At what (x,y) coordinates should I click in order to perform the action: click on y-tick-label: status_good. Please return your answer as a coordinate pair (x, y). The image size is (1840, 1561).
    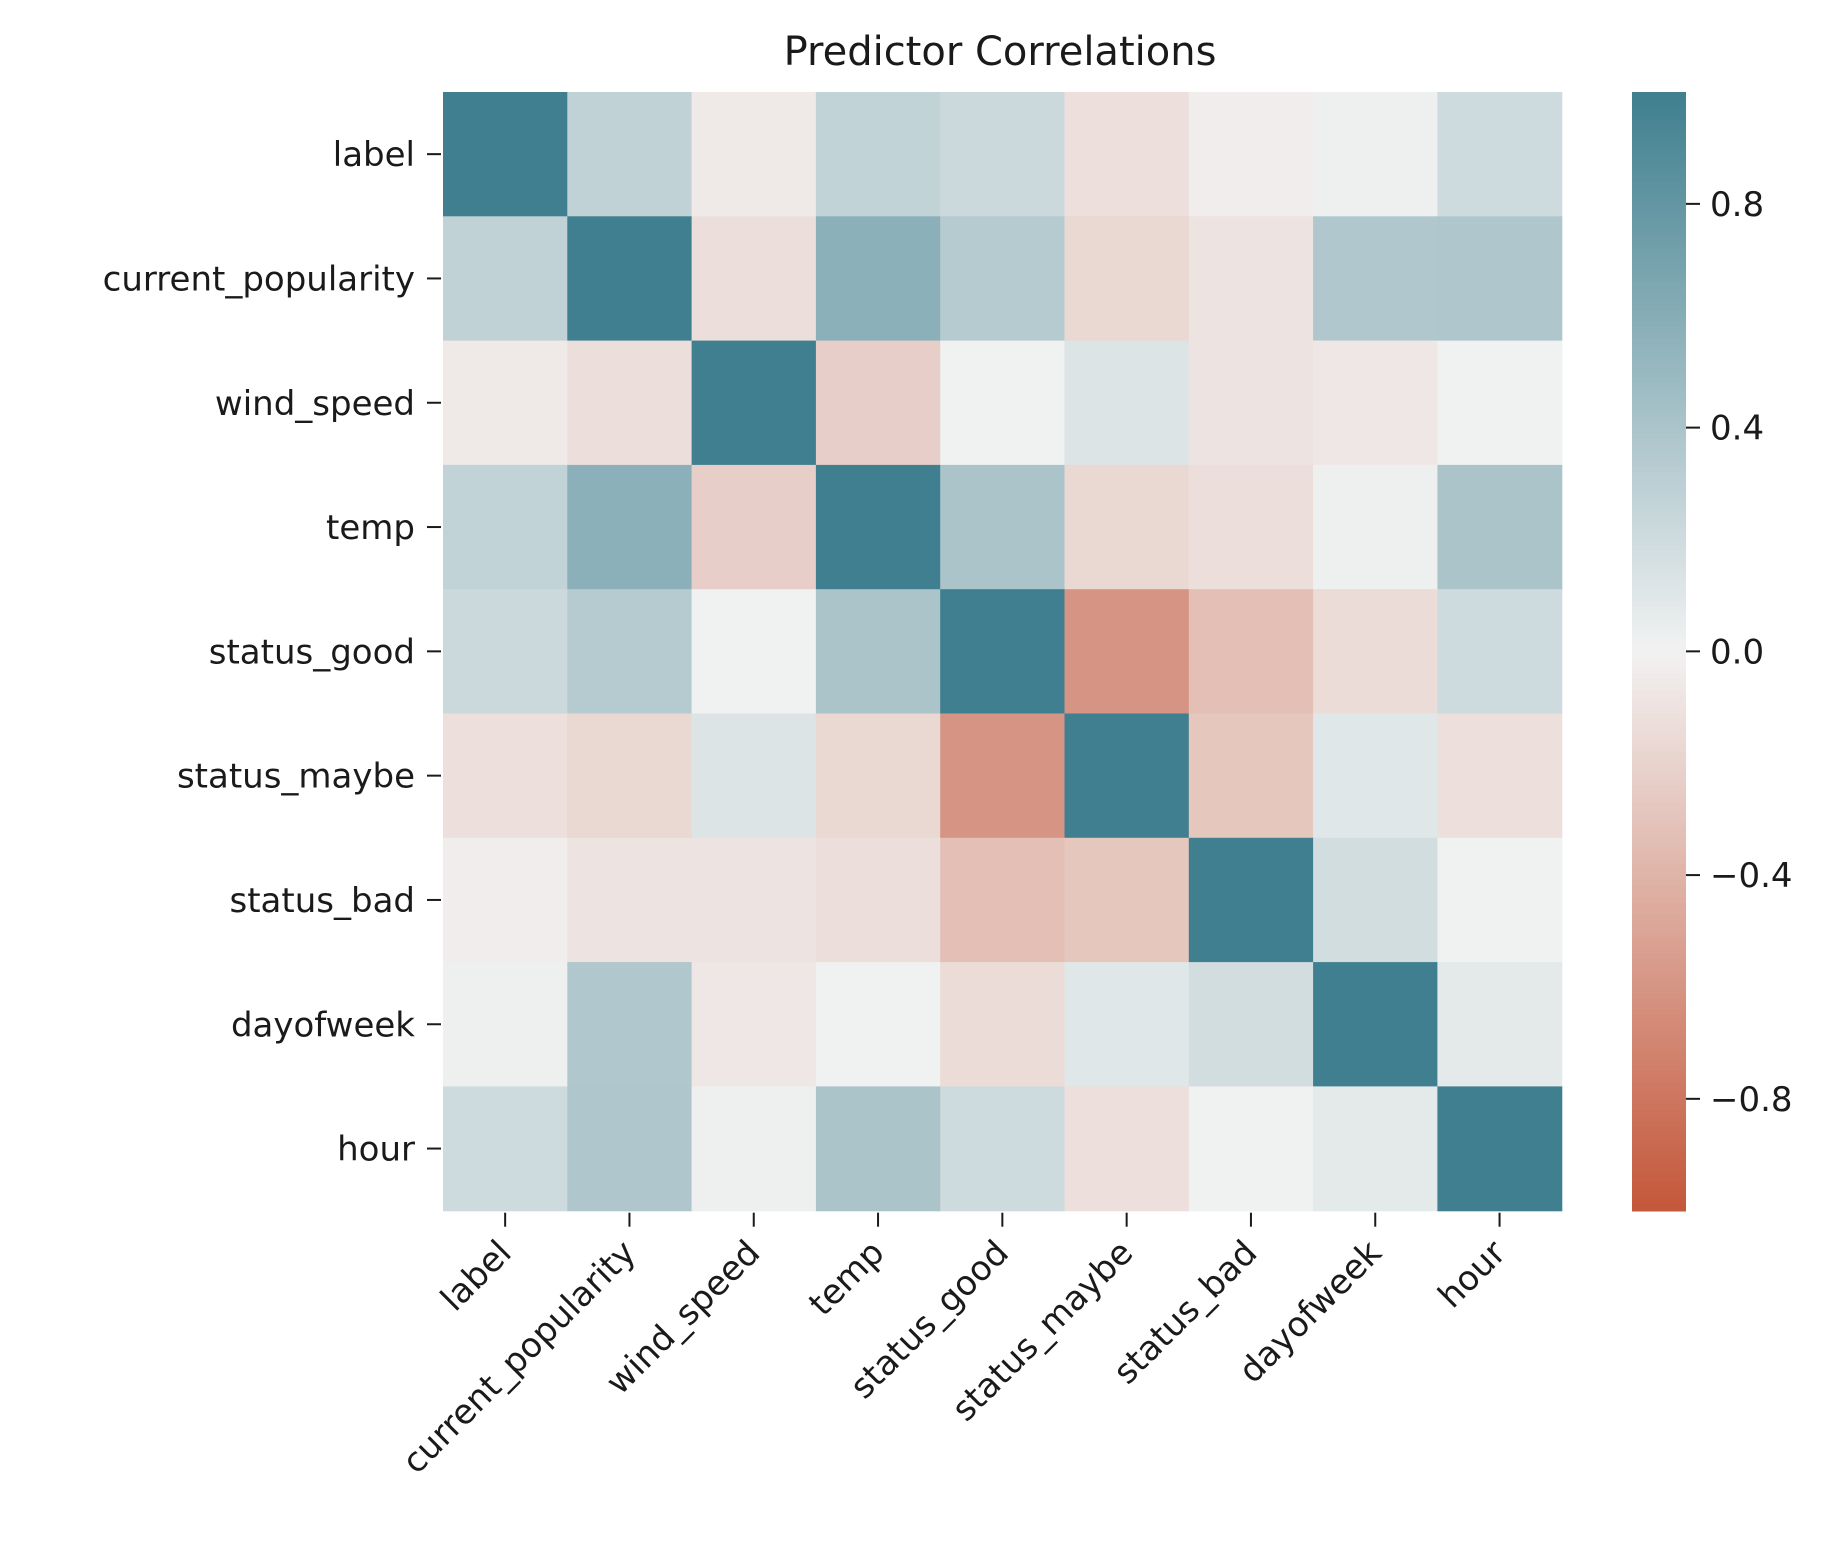
    Looking at the image, I should click on (312, 652).